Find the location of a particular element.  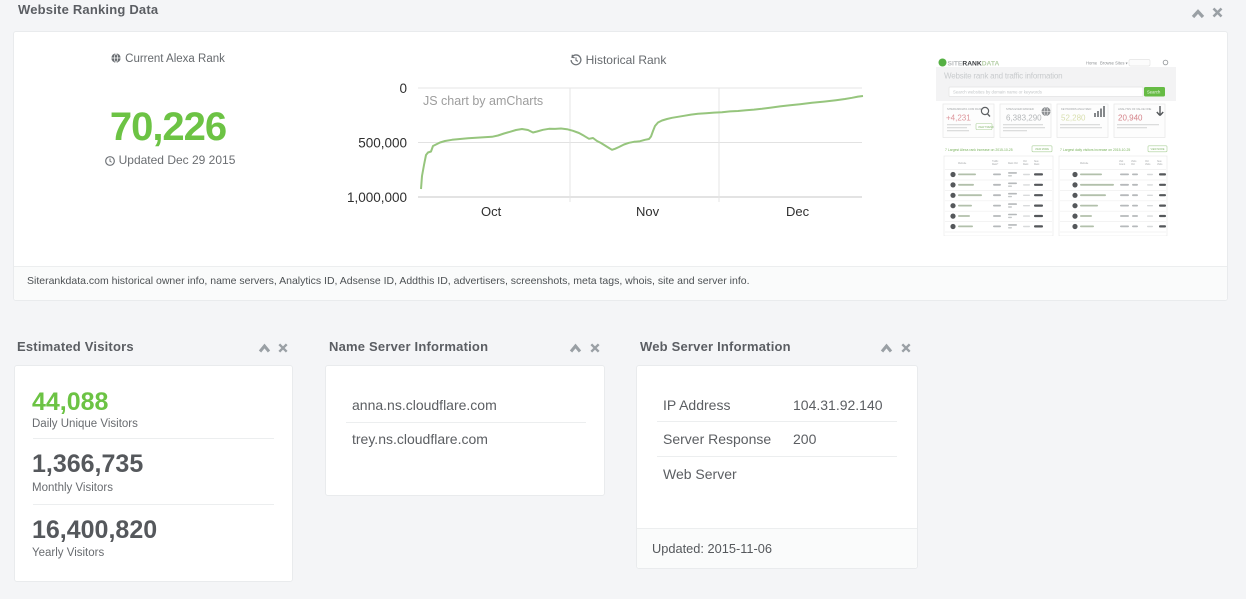

svg-text: 52,280 is located at coordinates (1073, 118).